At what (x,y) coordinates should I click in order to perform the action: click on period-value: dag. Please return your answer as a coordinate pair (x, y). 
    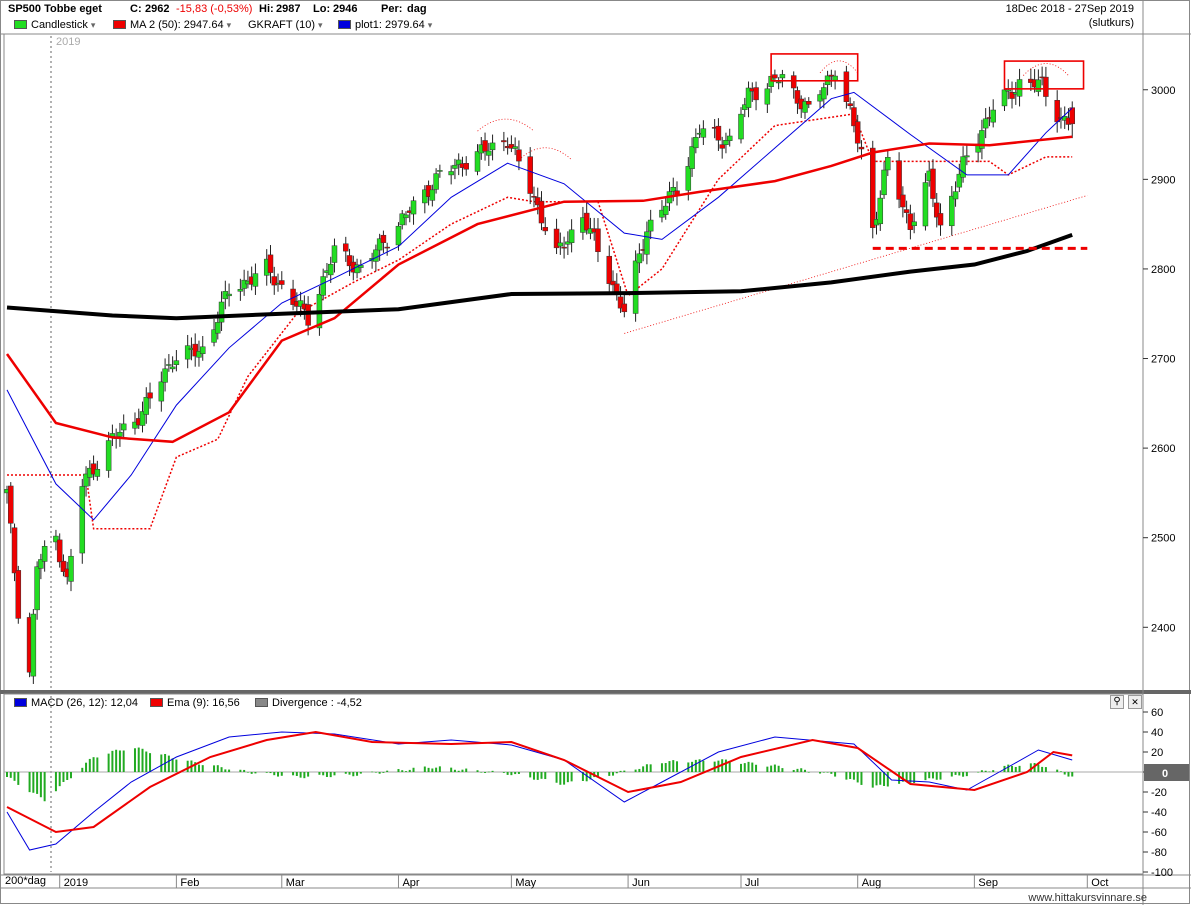
    Looking at the image, I should click on (417, 9).